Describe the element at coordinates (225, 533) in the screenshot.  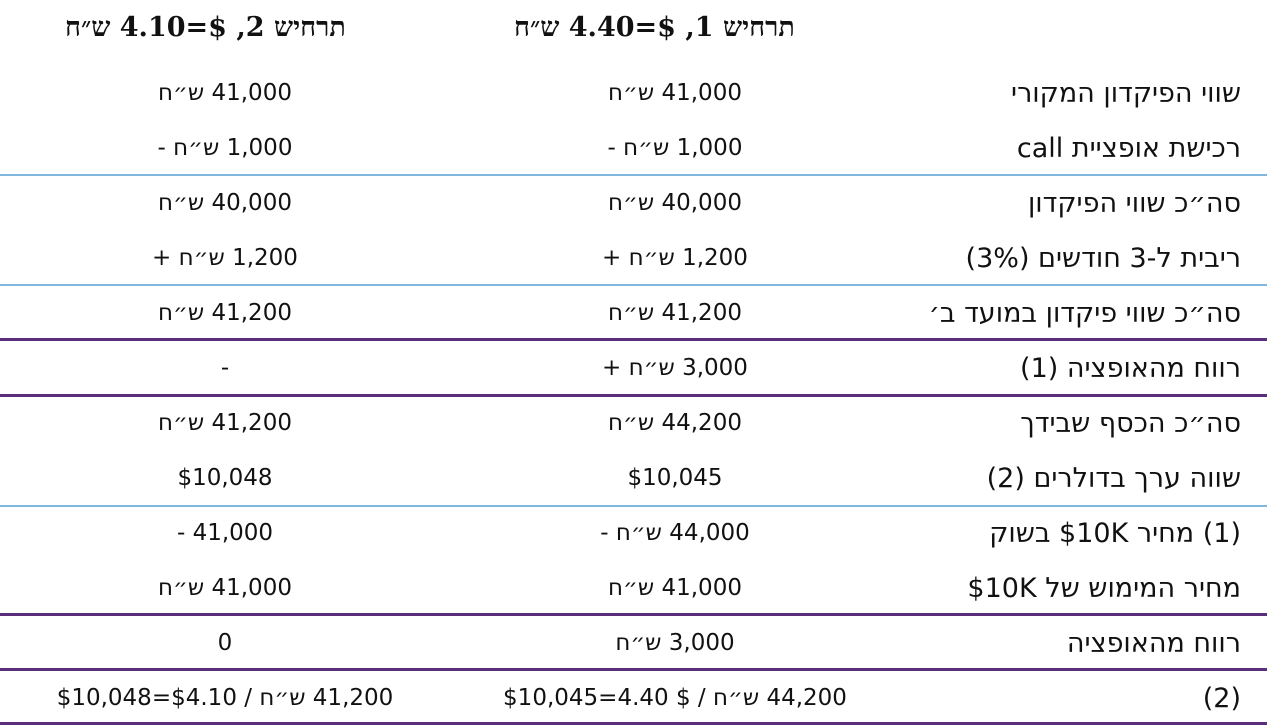
I see `scenario-2-value: - 41,000` at that location.